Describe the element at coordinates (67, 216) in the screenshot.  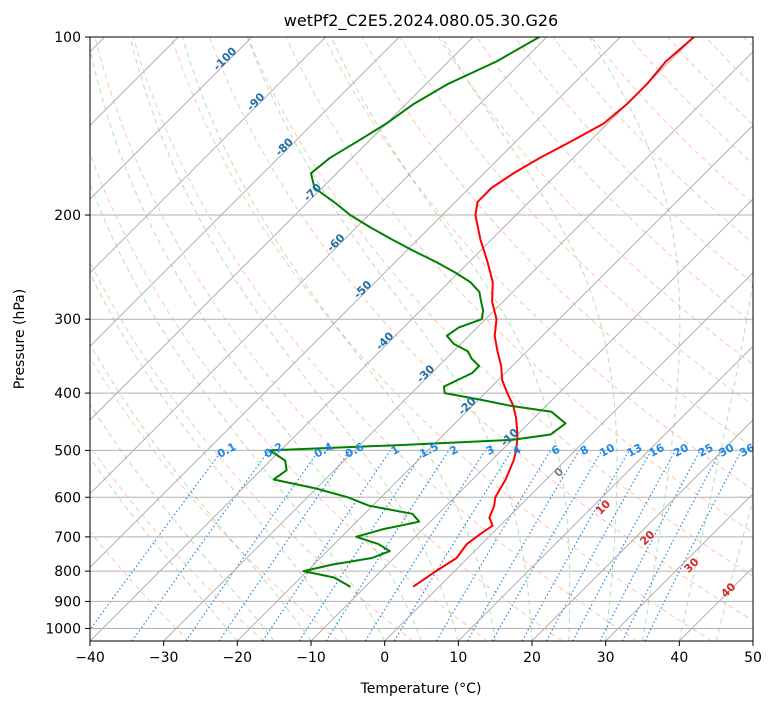
I see `y-tick-label: 200` at that location.